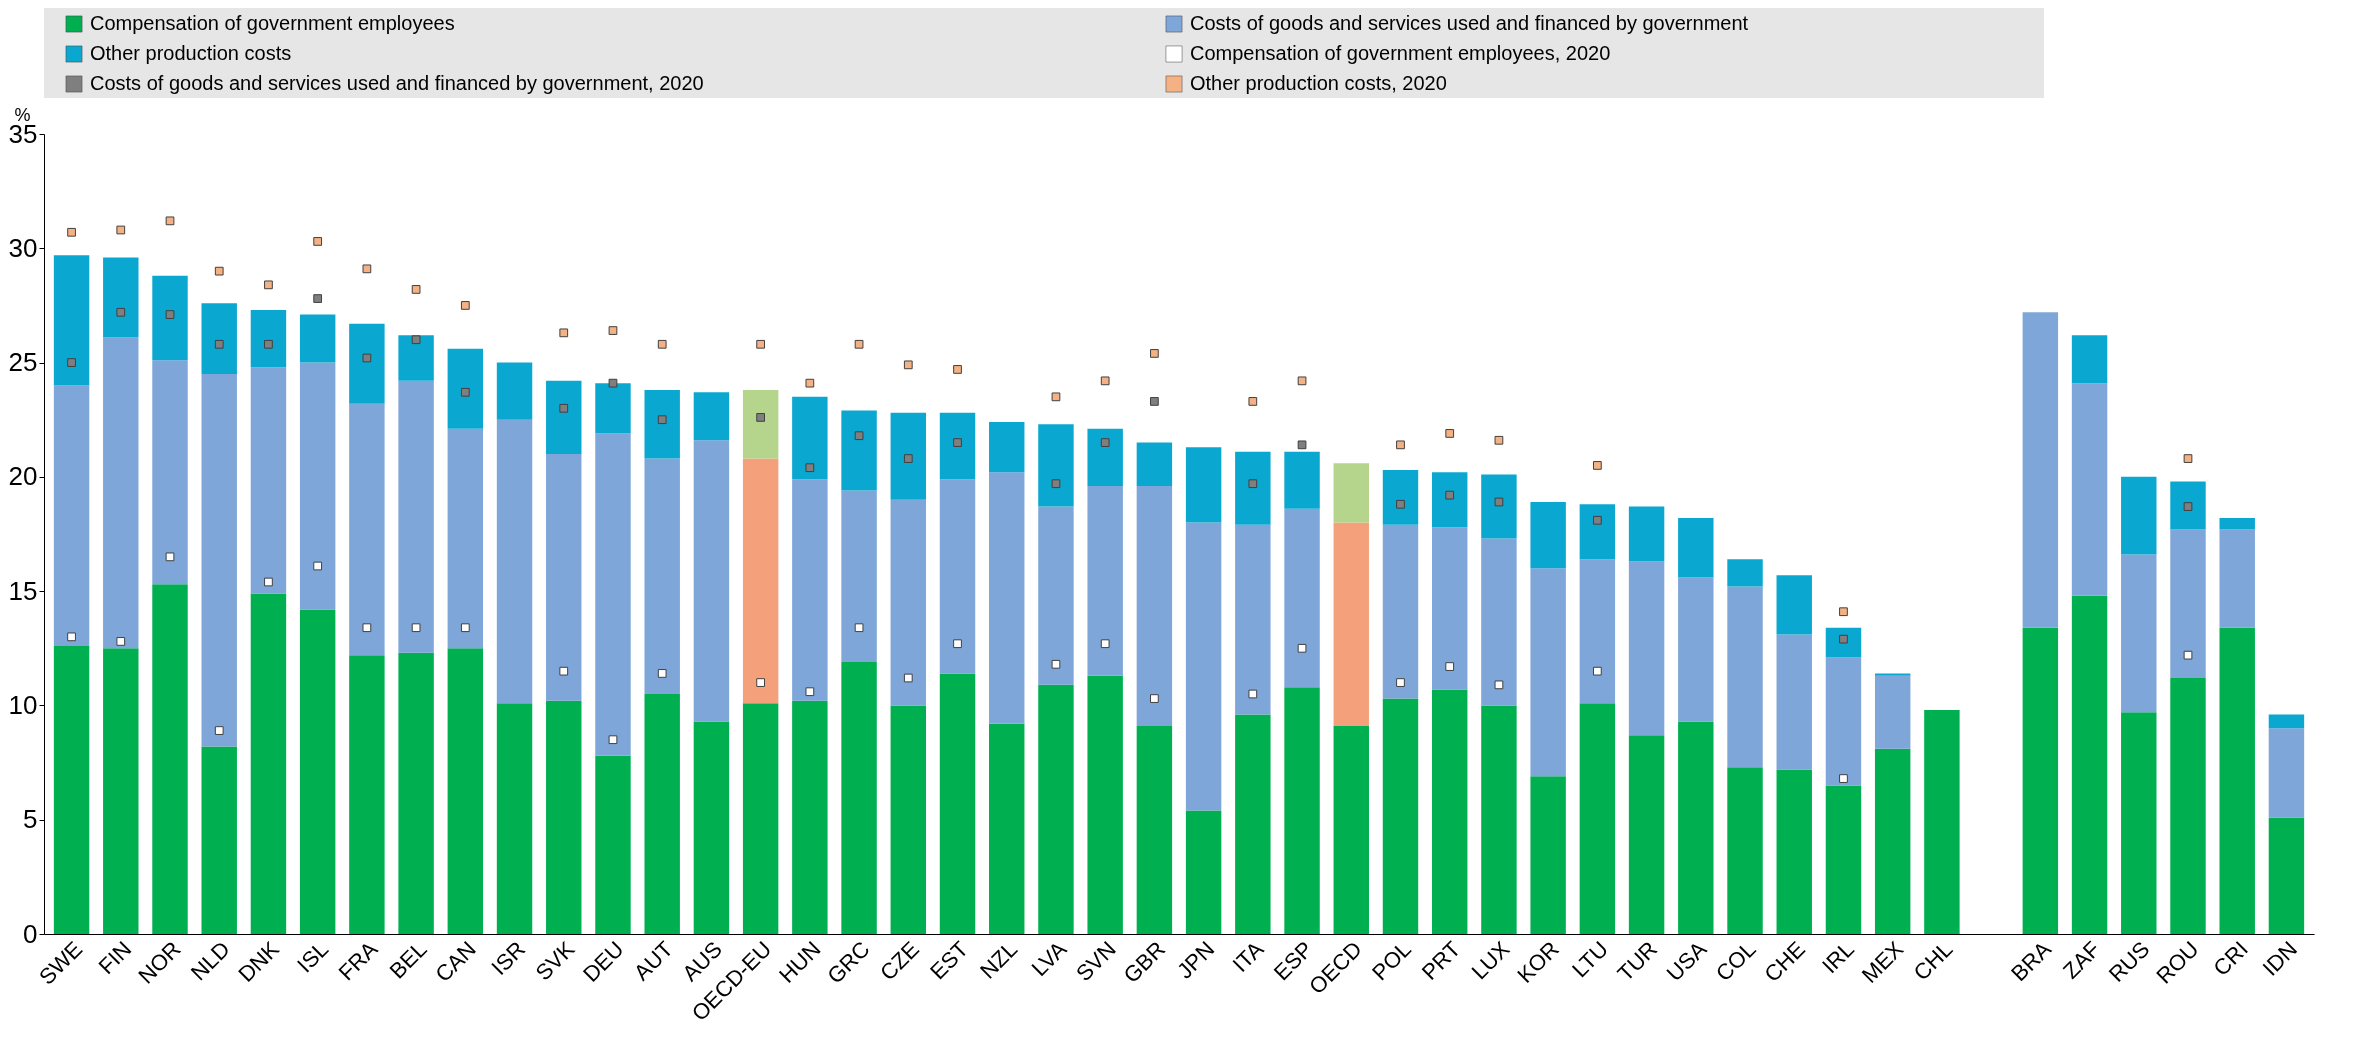 This screenshot has width=2379, height=1040. Describe the element at coordinates (23, 476) in the screenshot. I see `y-tick-label: 20` at that location.